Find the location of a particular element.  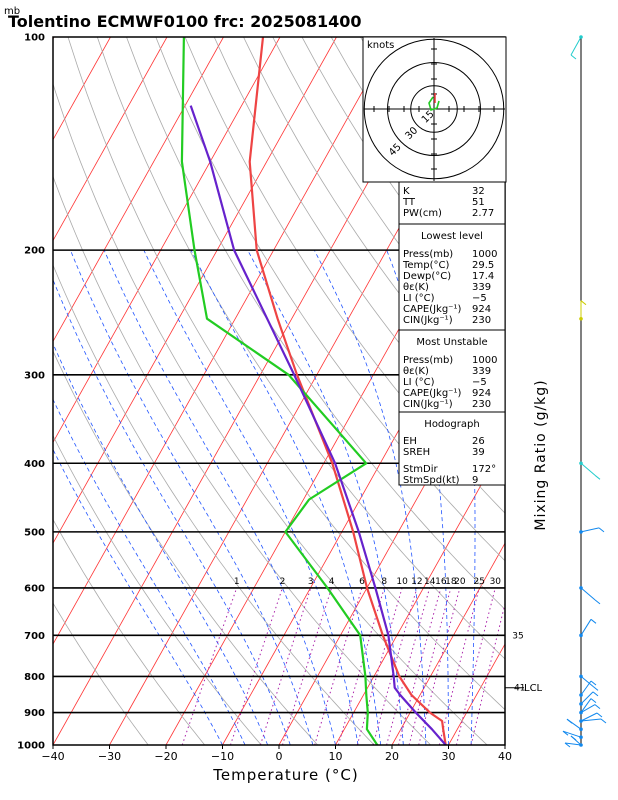

table-row-value: 9 is located at coordinates (475, 480).